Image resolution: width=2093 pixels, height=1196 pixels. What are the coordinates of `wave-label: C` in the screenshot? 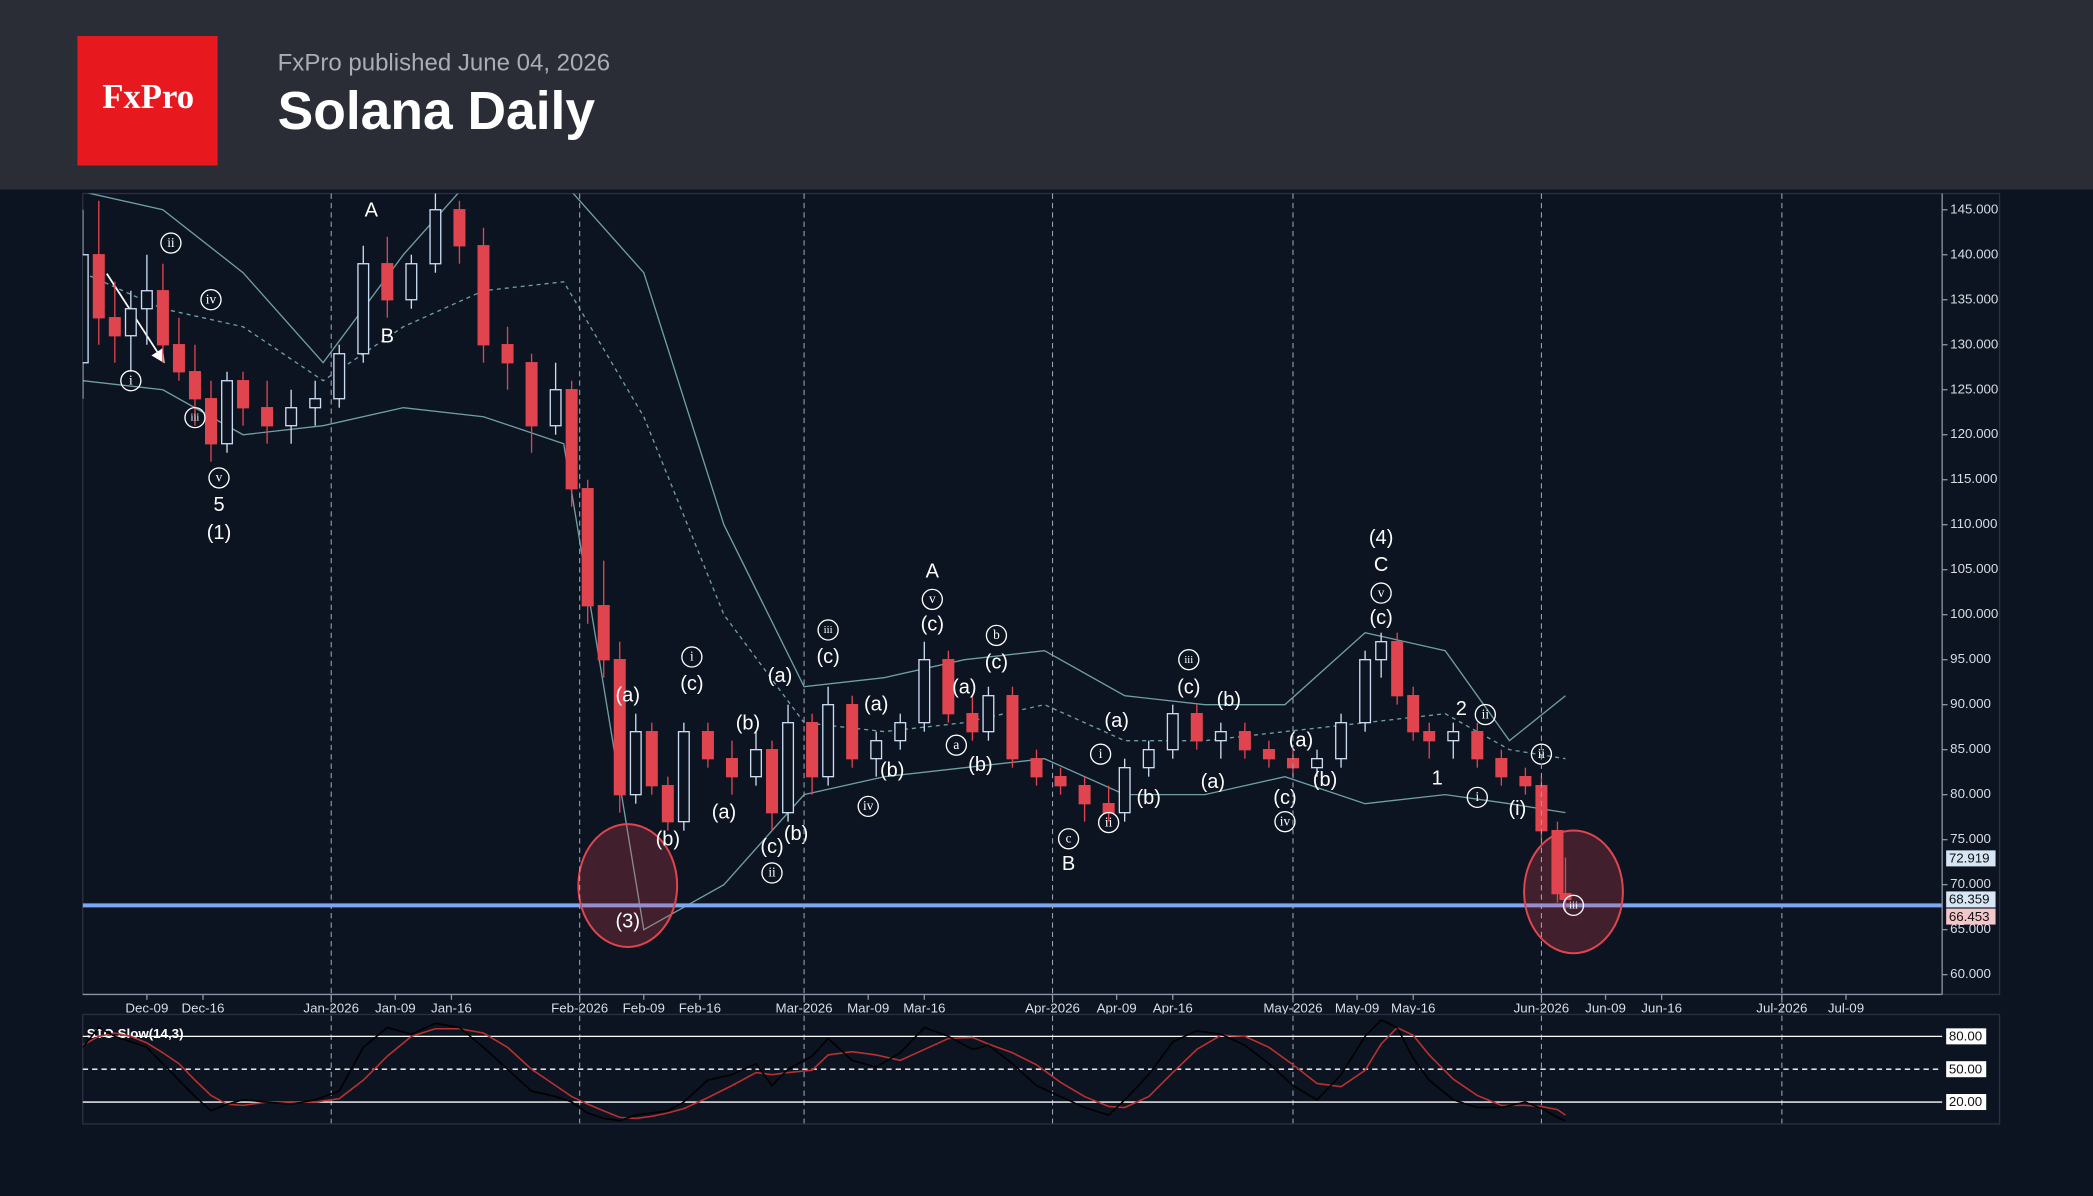 It's located at (1381, 565).